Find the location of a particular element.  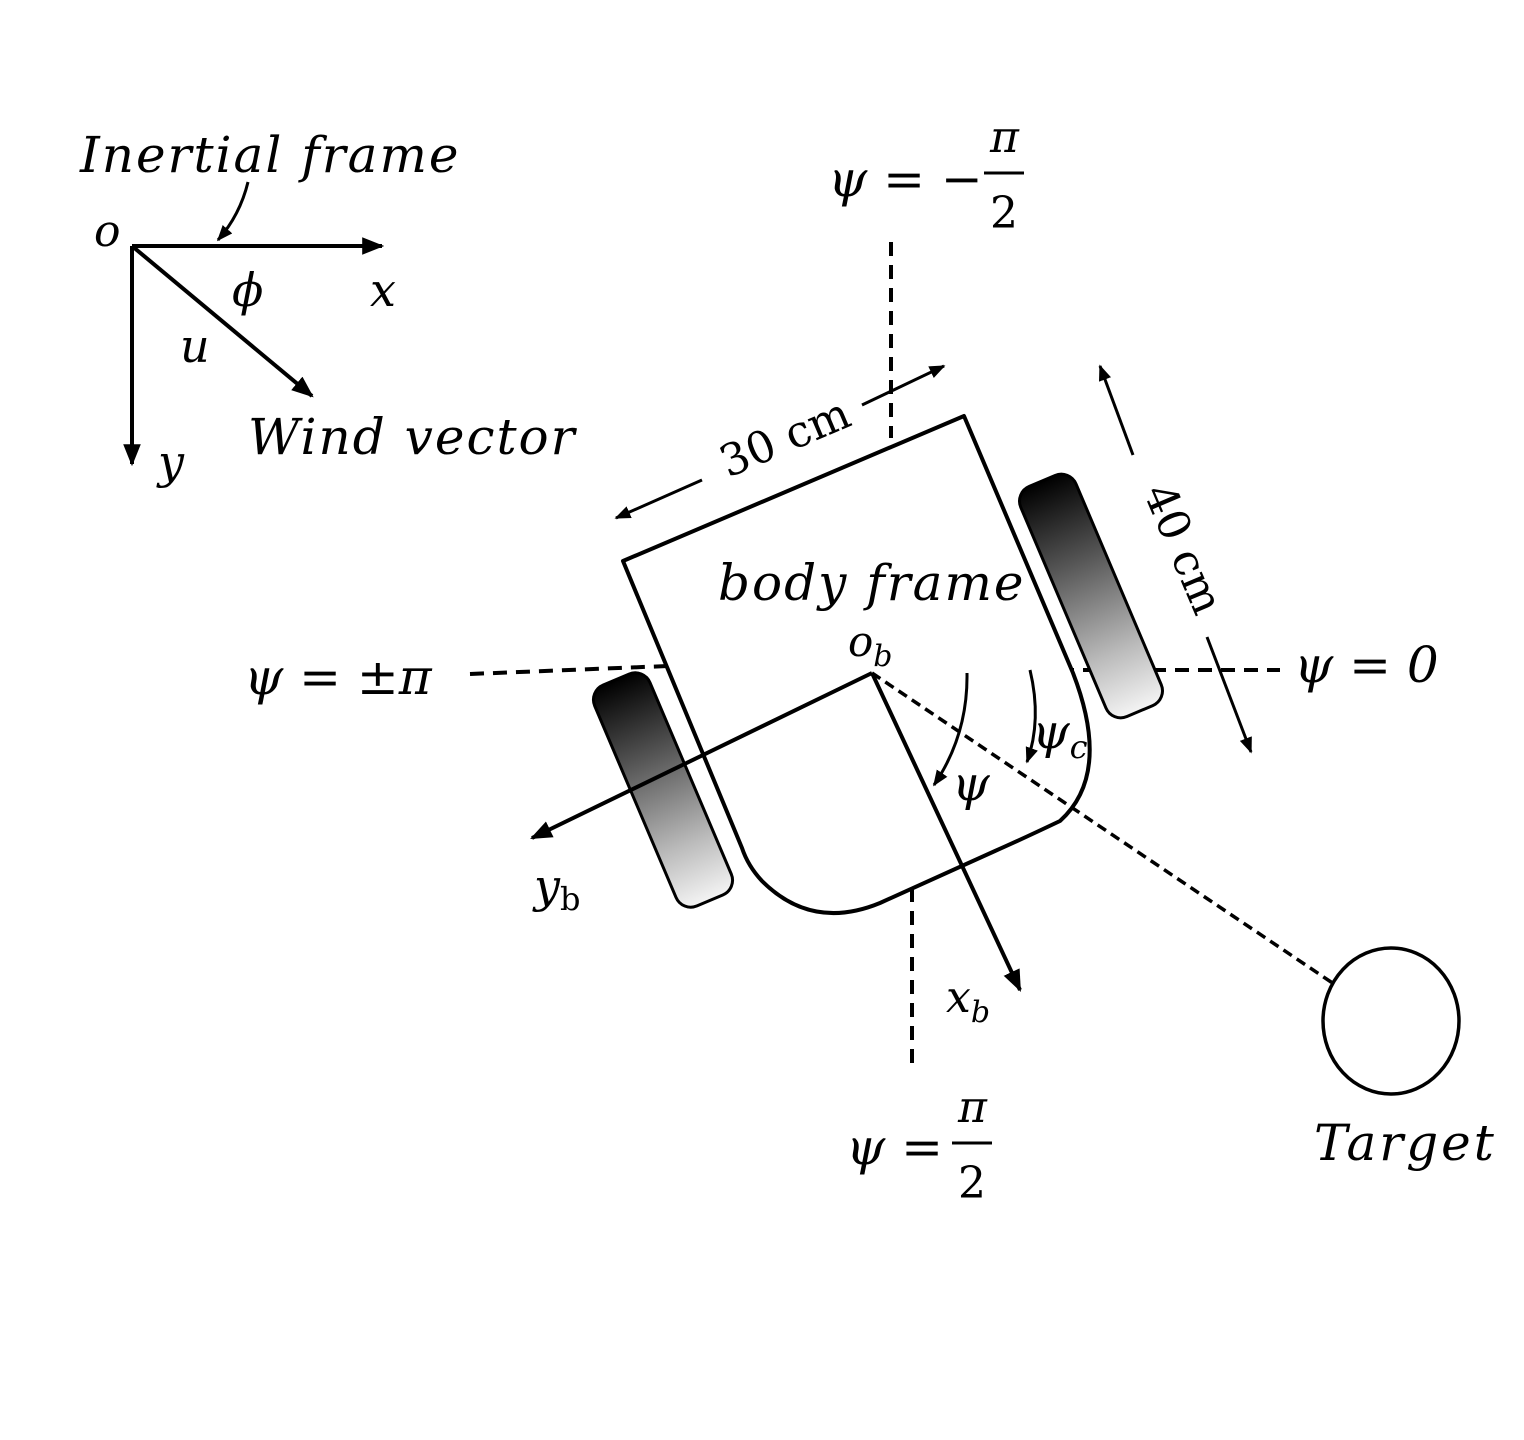

width-dimension-arrow-left is located at coordinates (658, 499).